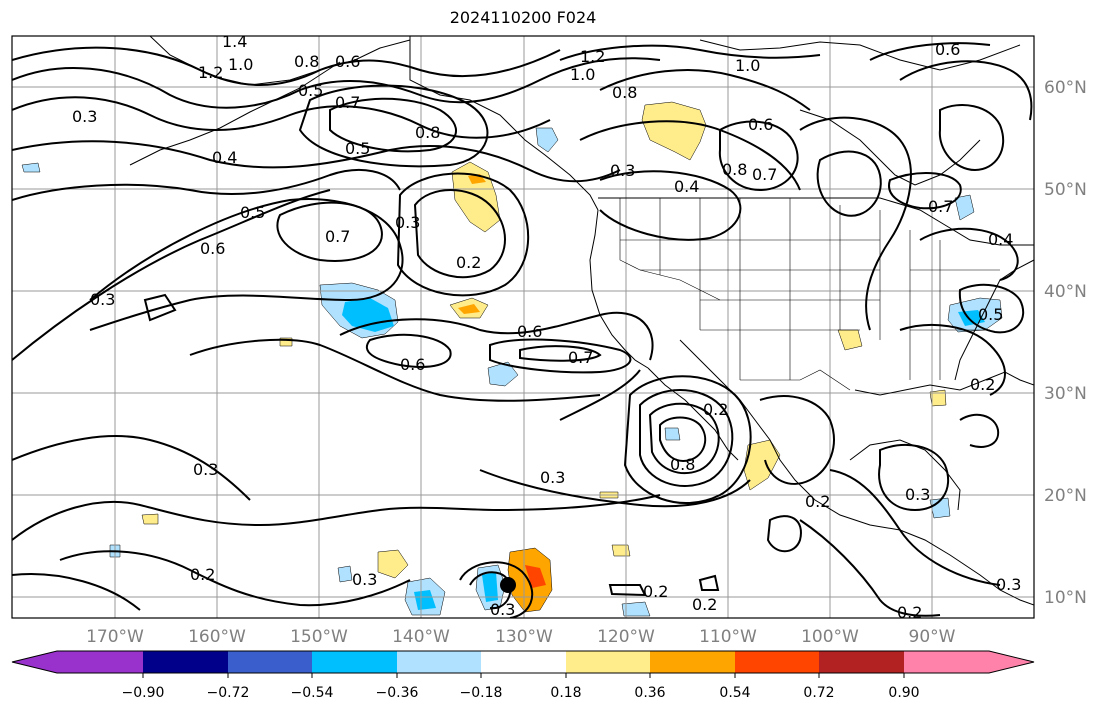  What do you see at coordinates (524, 637) in the screenshot?
I see `lon-label-130w: 130°W` at bounding box center [524, 637].